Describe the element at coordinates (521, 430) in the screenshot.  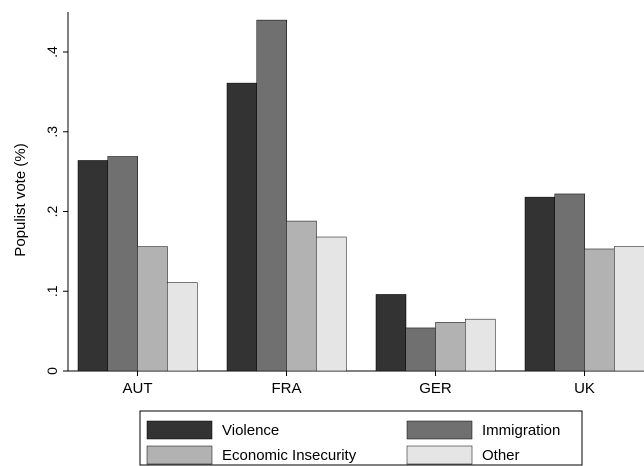
I see `legend-label: Immigration` at that location.